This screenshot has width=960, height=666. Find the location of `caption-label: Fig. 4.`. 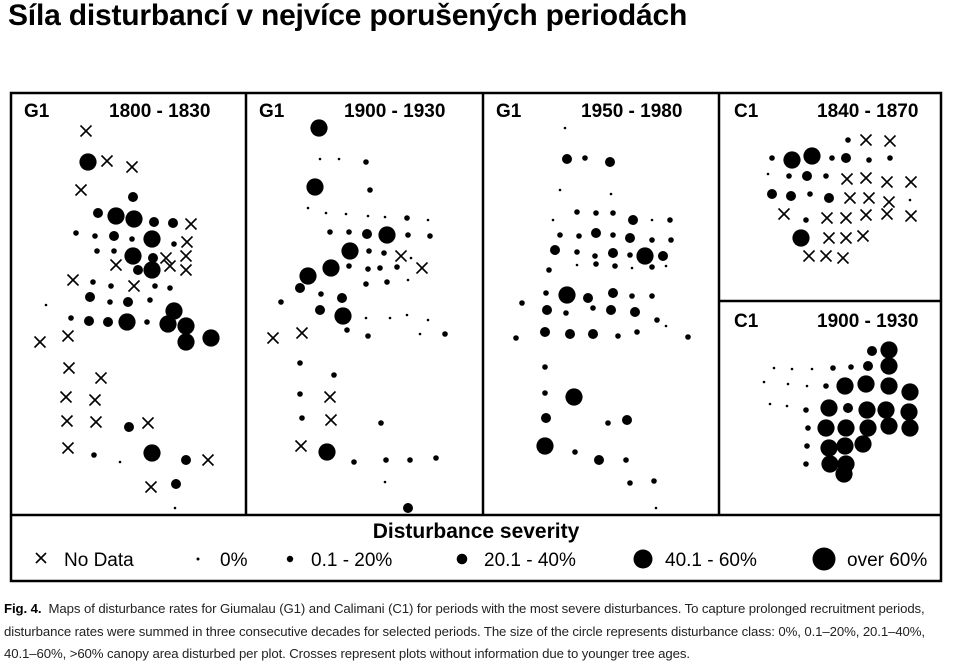

caption-label: Fig. 4. is located at coordinates (23, 608).